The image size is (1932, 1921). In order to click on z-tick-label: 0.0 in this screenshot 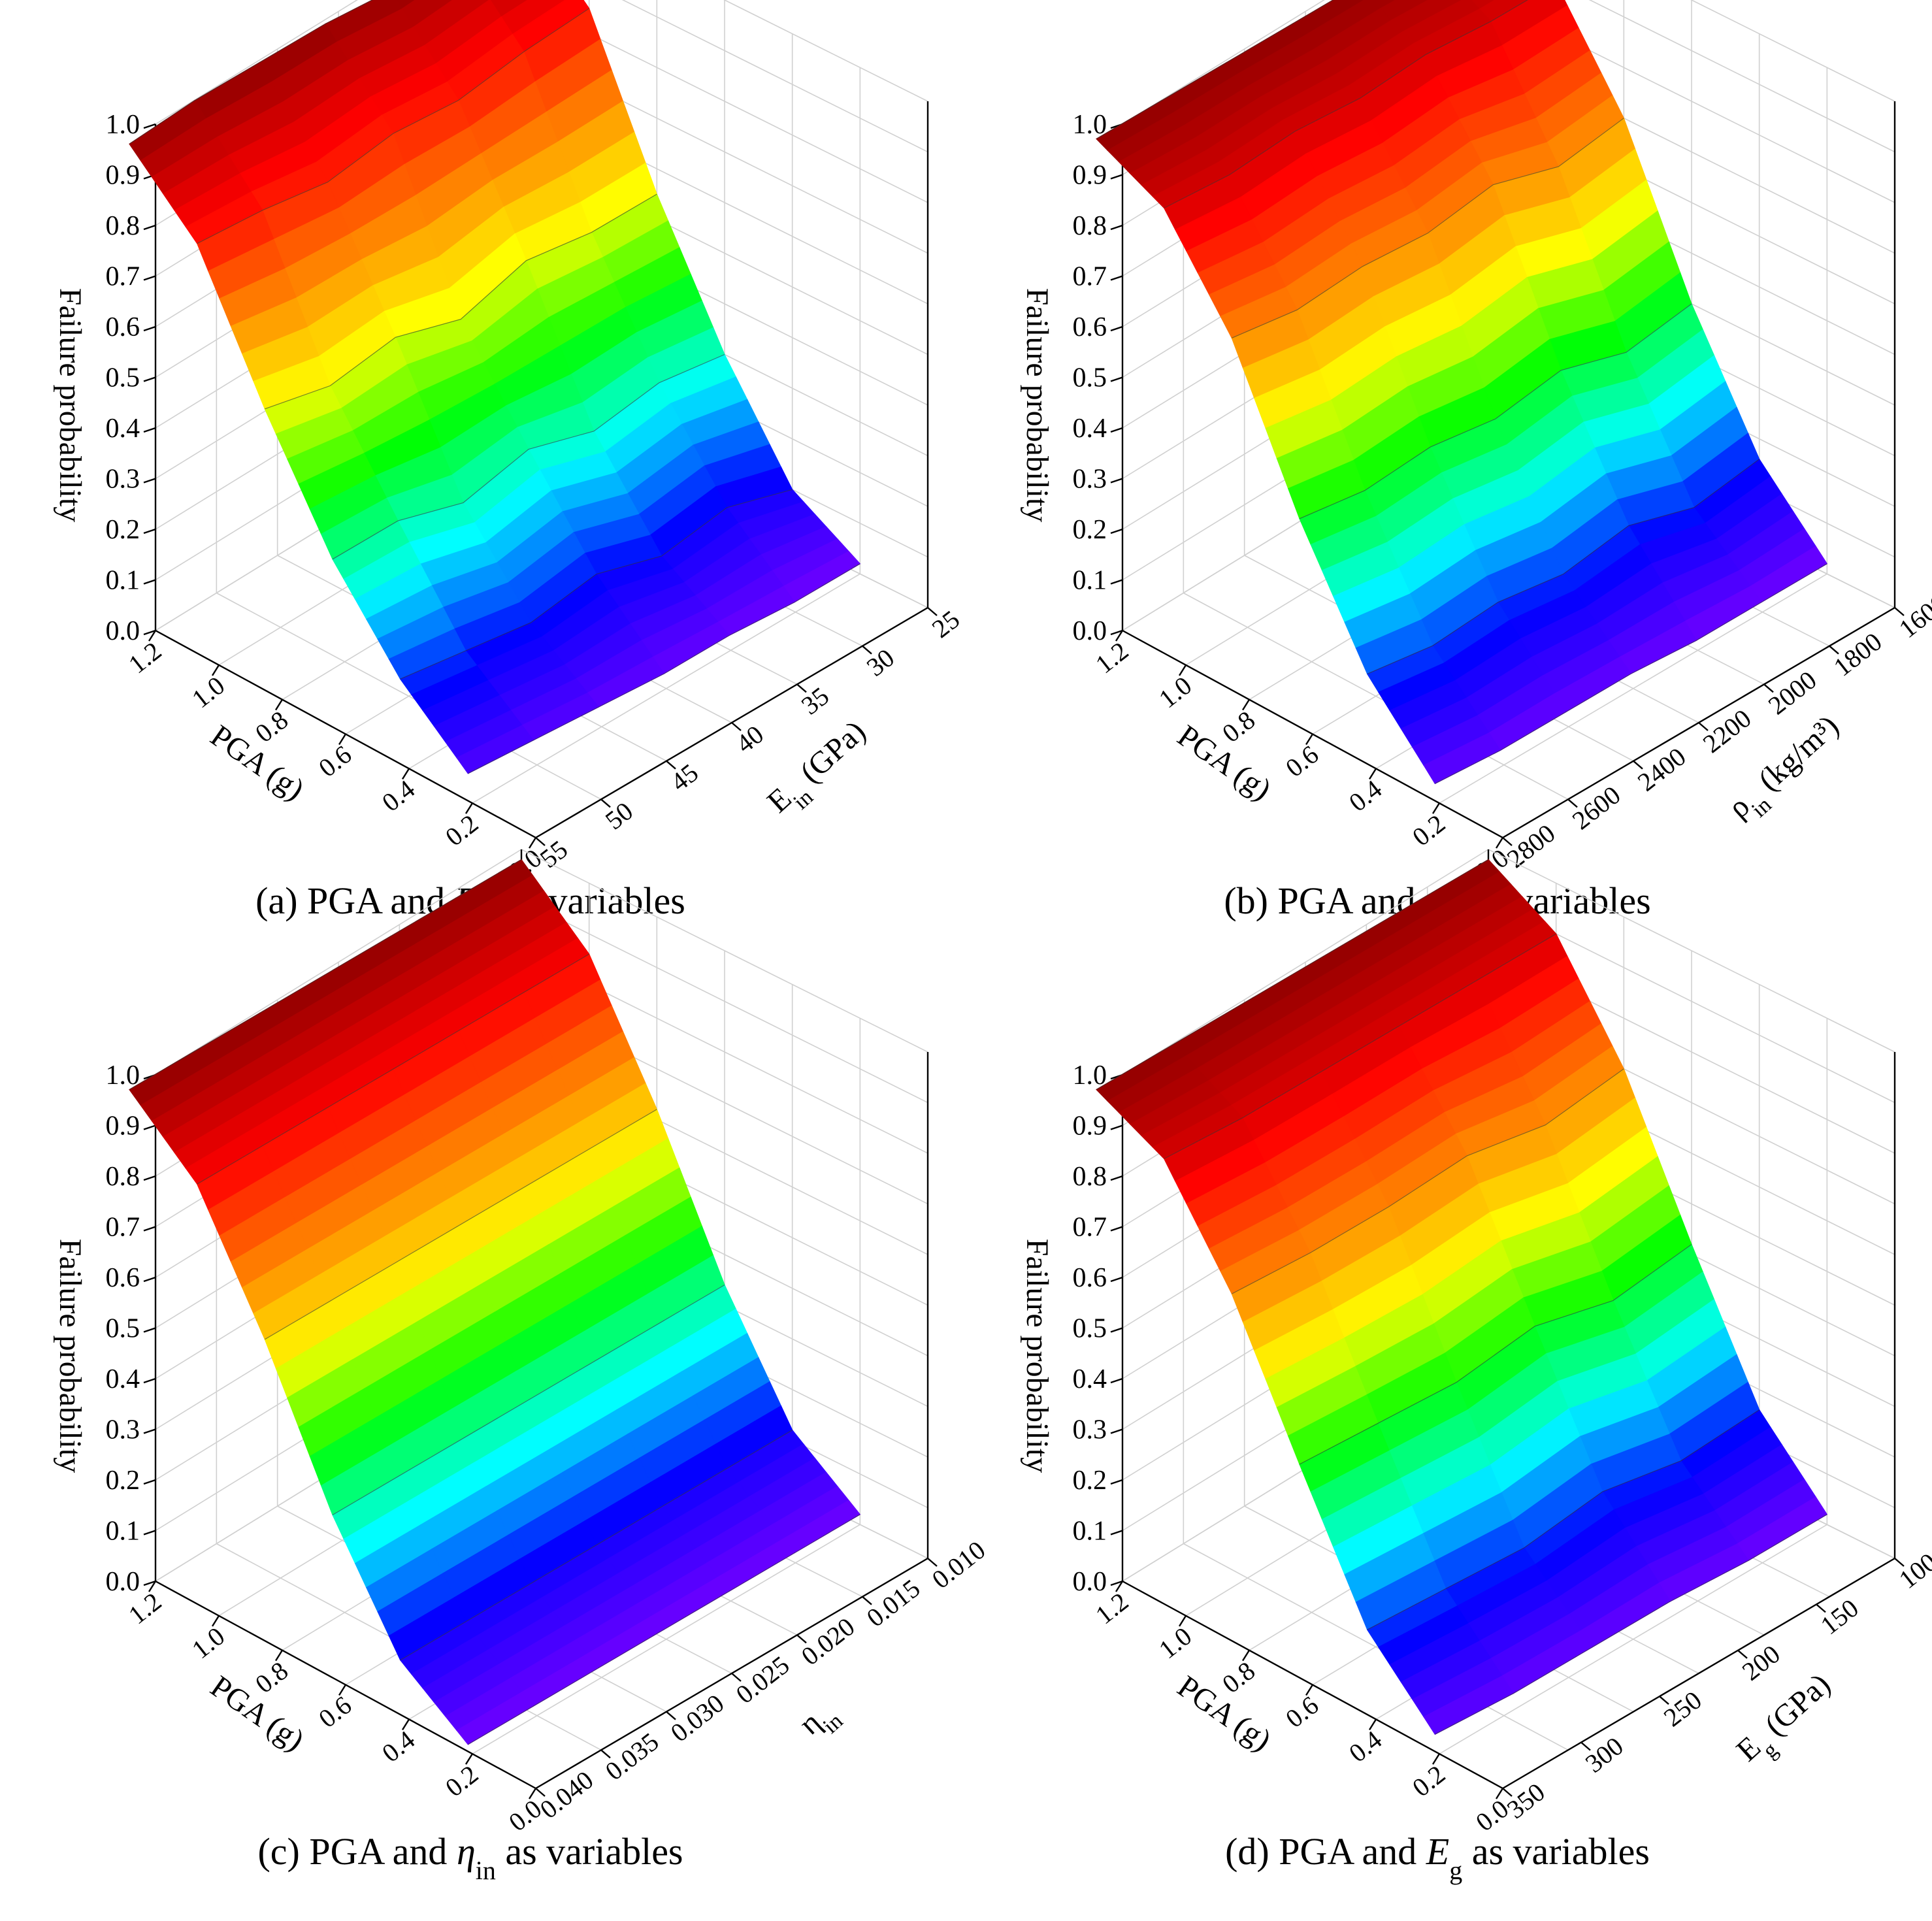, I will do `click(123, 631)`.